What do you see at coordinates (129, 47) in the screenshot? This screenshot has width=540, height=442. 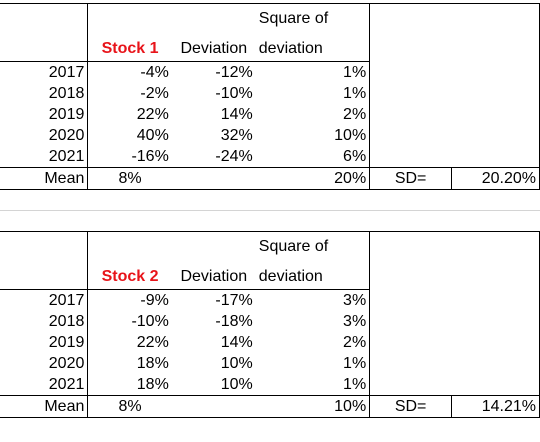 I see `stock1-label: Stock 1` at bounding box center [129, 47].